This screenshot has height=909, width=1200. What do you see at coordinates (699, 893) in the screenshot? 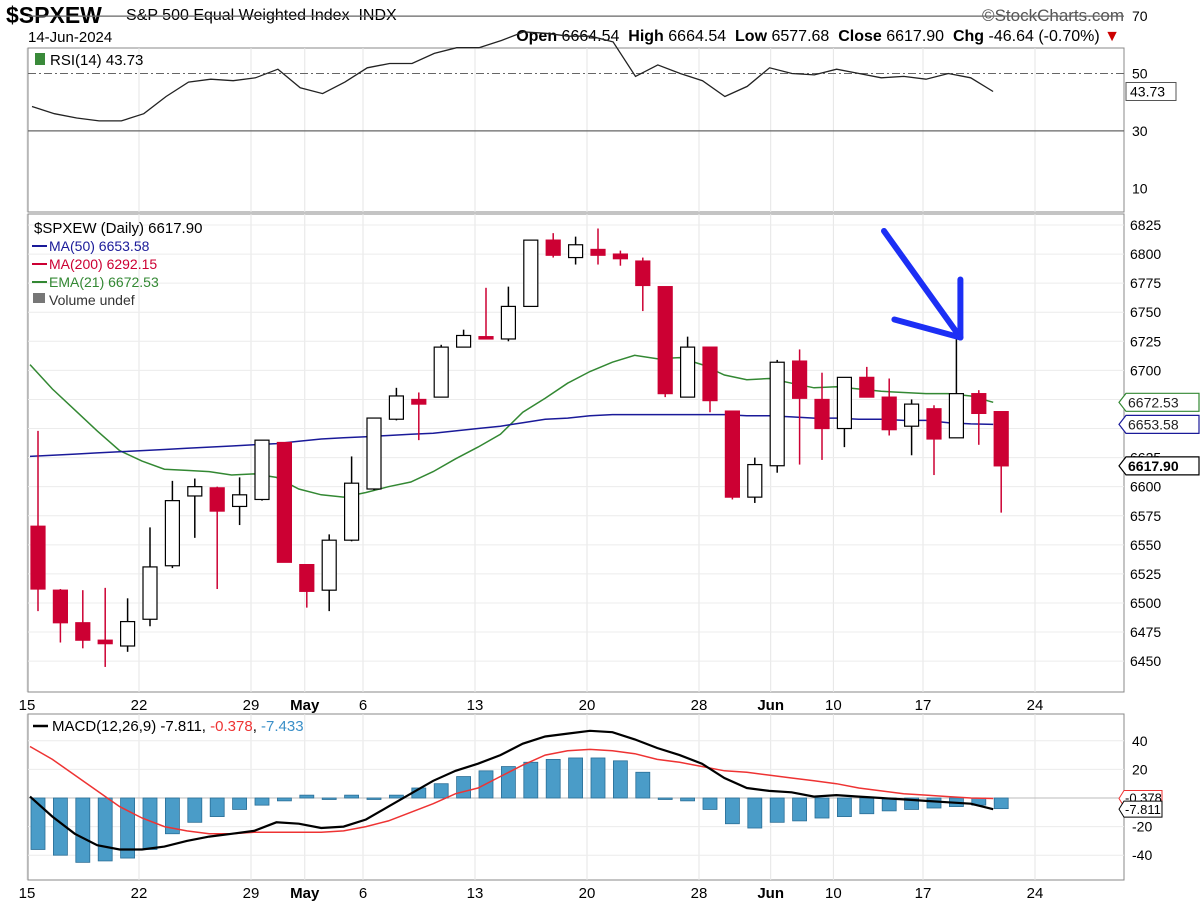
I see `macd-x-tick-label: 28` at bounding box center [699, 893].